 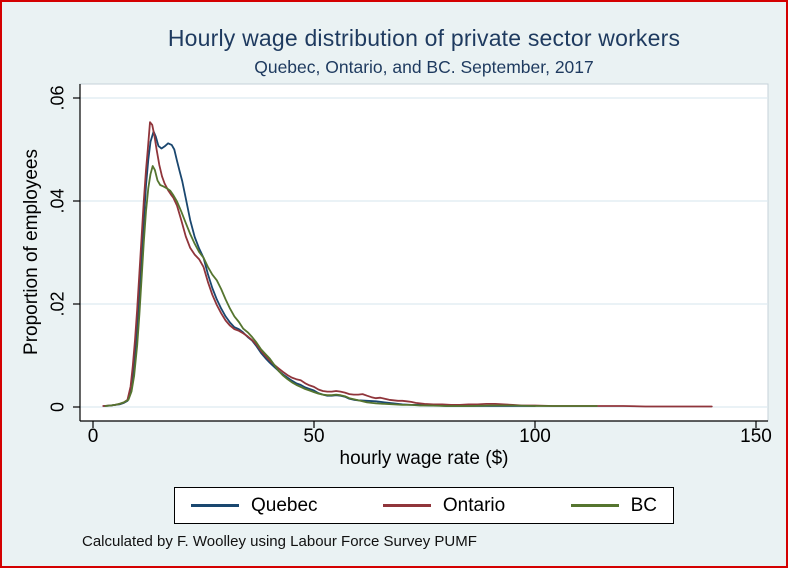 What do you see at coordinates (57, 407) in the screenshot?
I see `y-tick-label-0: 0` at bounding box center [57, 407].